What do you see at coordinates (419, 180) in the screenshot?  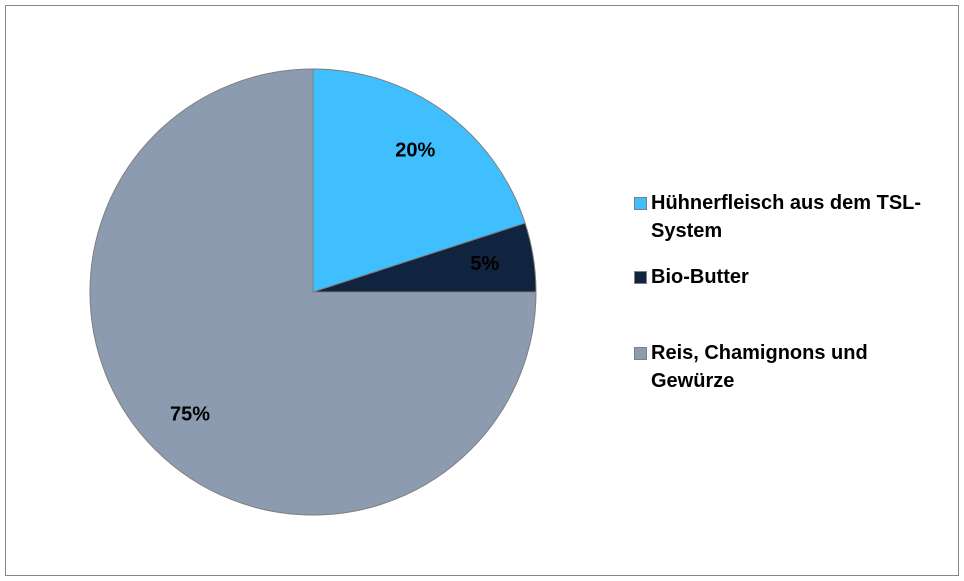 I see `pie-slice` at bounding box center [419, 180].